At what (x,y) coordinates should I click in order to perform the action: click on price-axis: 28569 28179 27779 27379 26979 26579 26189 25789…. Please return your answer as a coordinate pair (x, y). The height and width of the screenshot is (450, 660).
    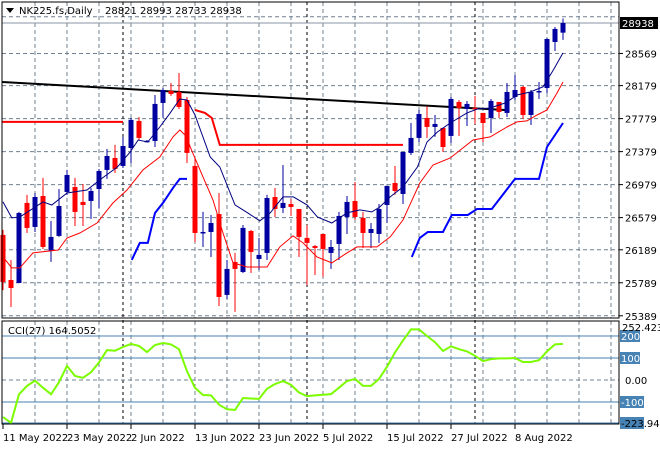
    Looking at the image, I should click on (638, 186).